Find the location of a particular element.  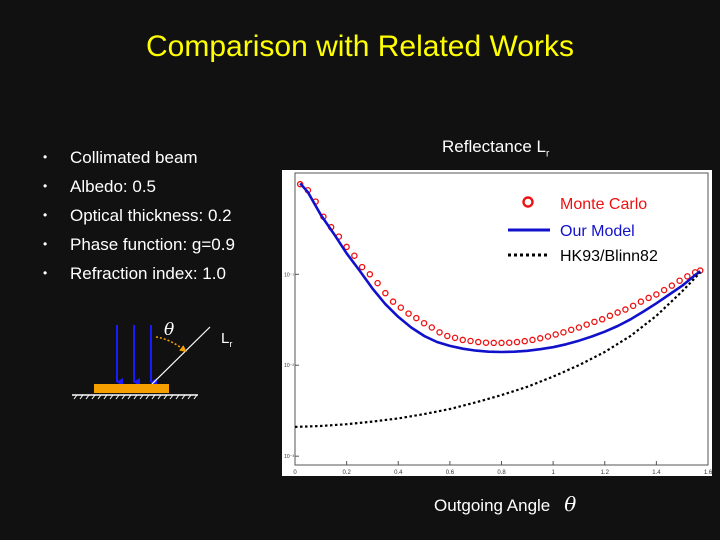

slide-title: Comparison with Related Works is located at coordinates (360, 46).